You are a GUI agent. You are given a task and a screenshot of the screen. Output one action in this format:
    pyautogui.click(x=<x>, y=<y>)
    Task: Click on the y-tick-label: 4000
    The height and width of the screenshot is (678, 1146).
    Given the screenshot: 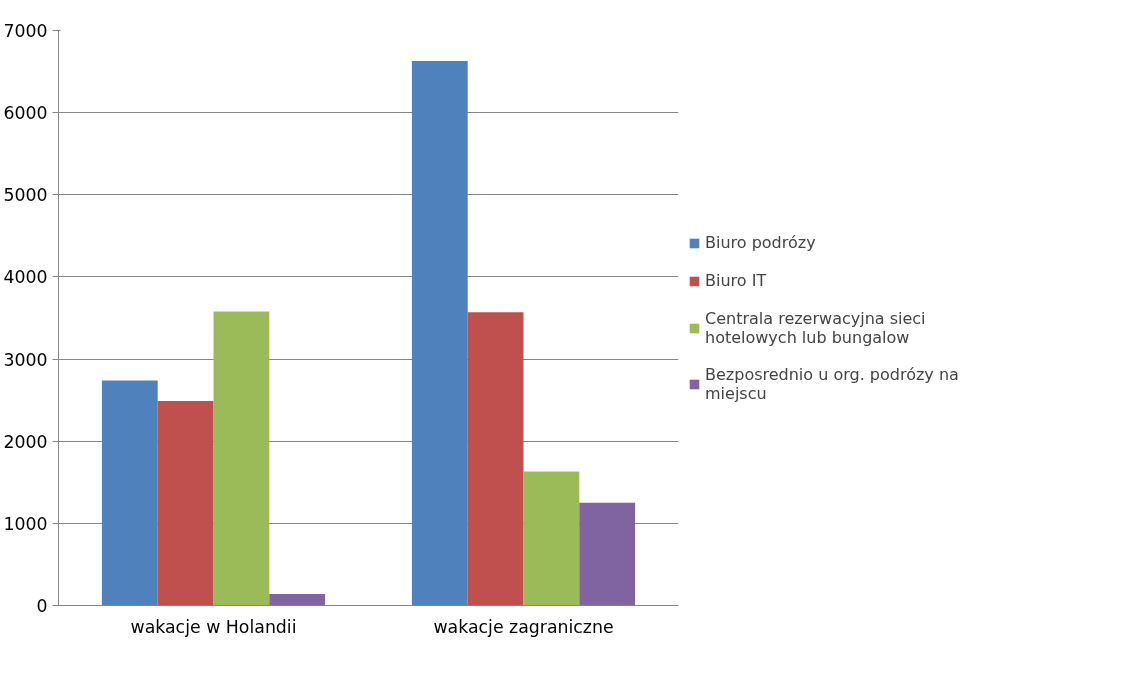 What is the action you would take?
    pyautogui.click(x=25, y=277)
    